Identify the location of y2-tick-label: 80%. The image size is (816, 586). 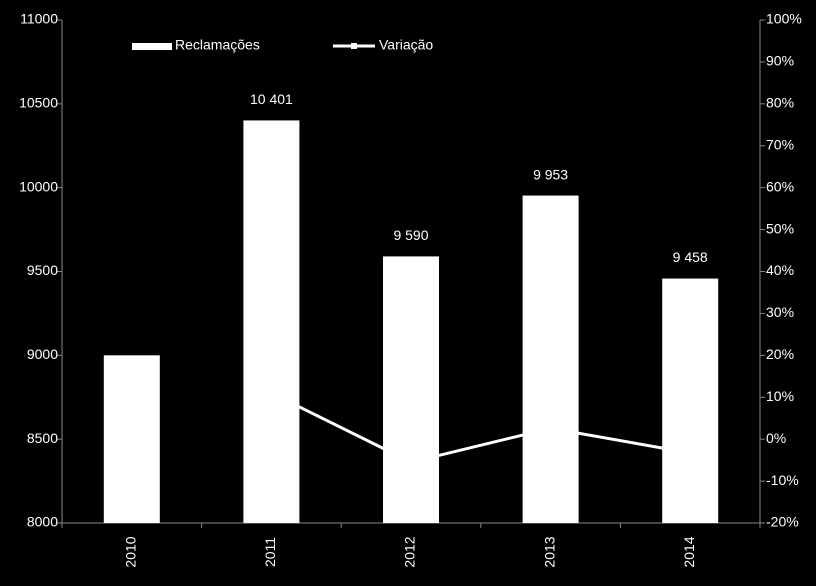
(780, 103).